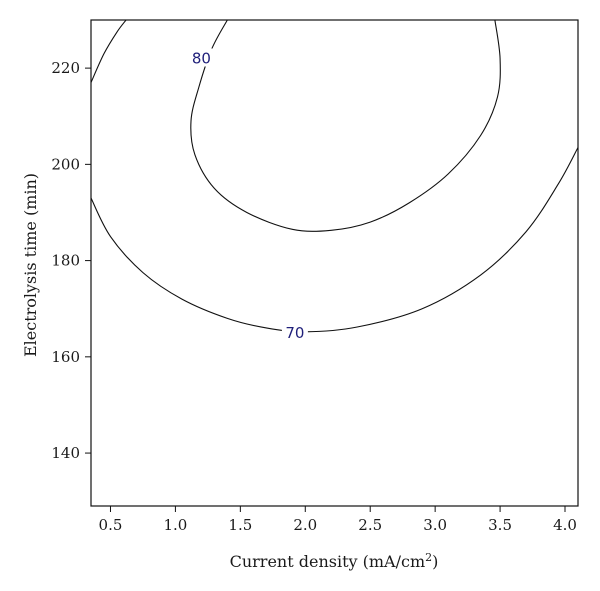  What do you see at coordinates (240, 525) in the screenshot?
I see `x-tick-label: 1.5` at bounding box center [240, 525].